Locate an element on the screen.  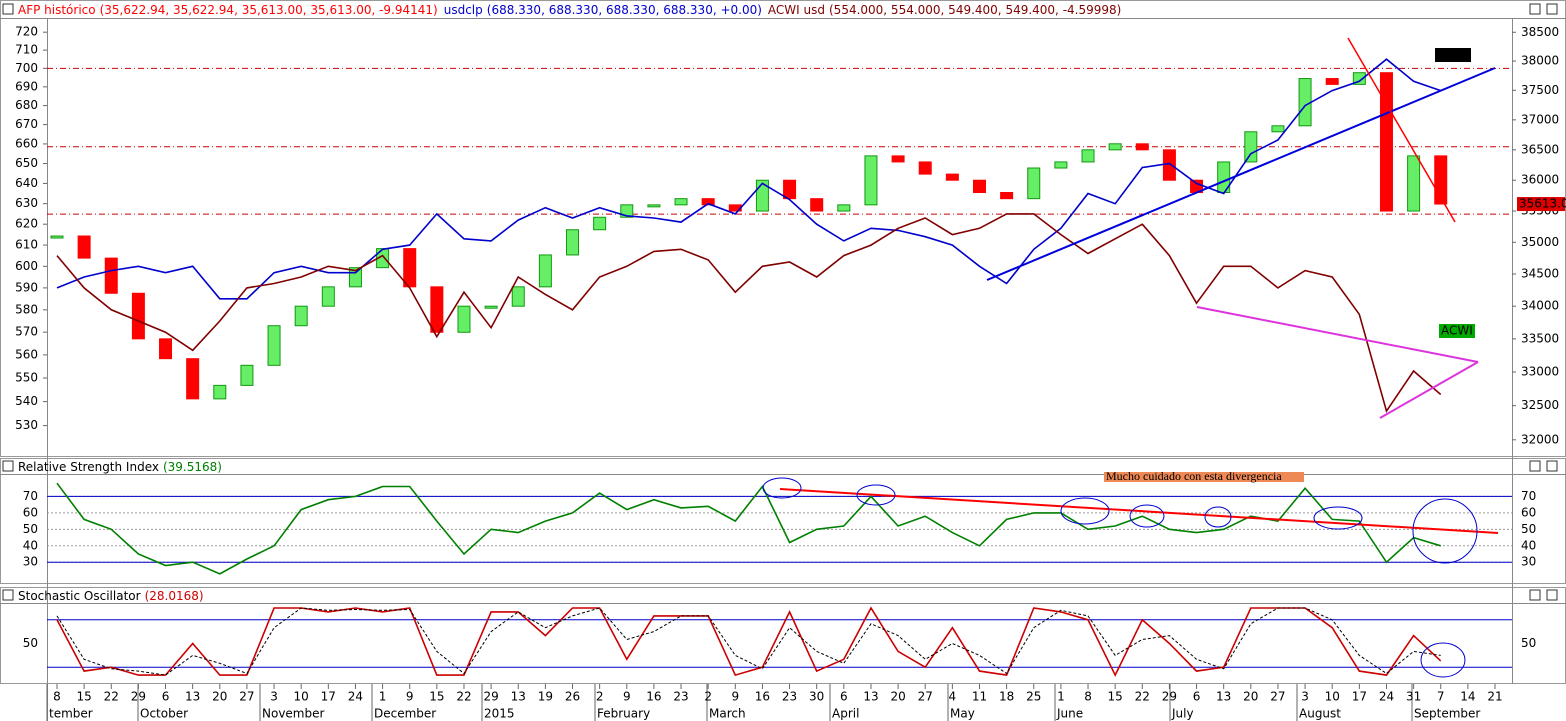
y-tick-label: 50 is located at coordinates (30, 529).